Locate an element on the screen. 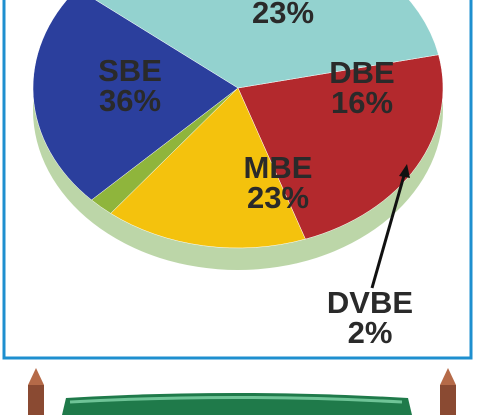 The image size is (478, 420). slice-name: DBE is located at coordinates (361, 72).